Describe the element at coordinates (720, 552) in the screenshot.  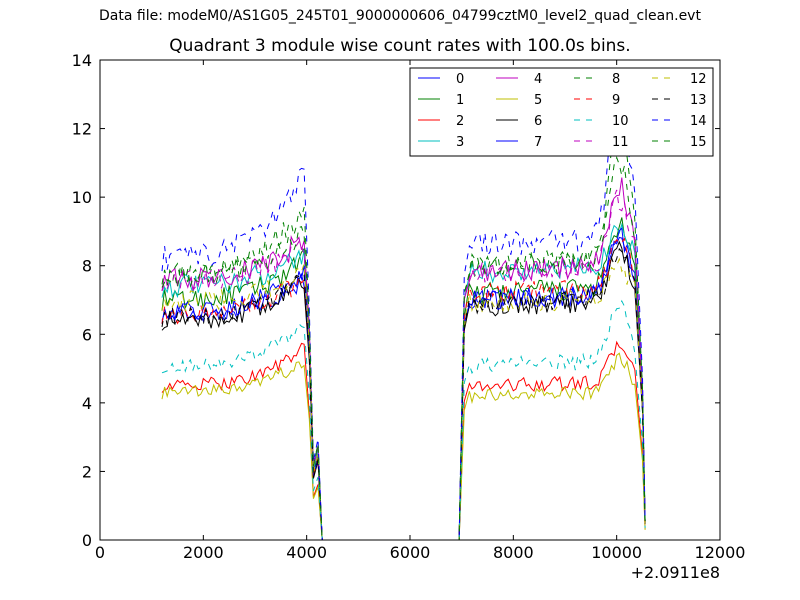
I see `x-tick-label: 12000` at that location.